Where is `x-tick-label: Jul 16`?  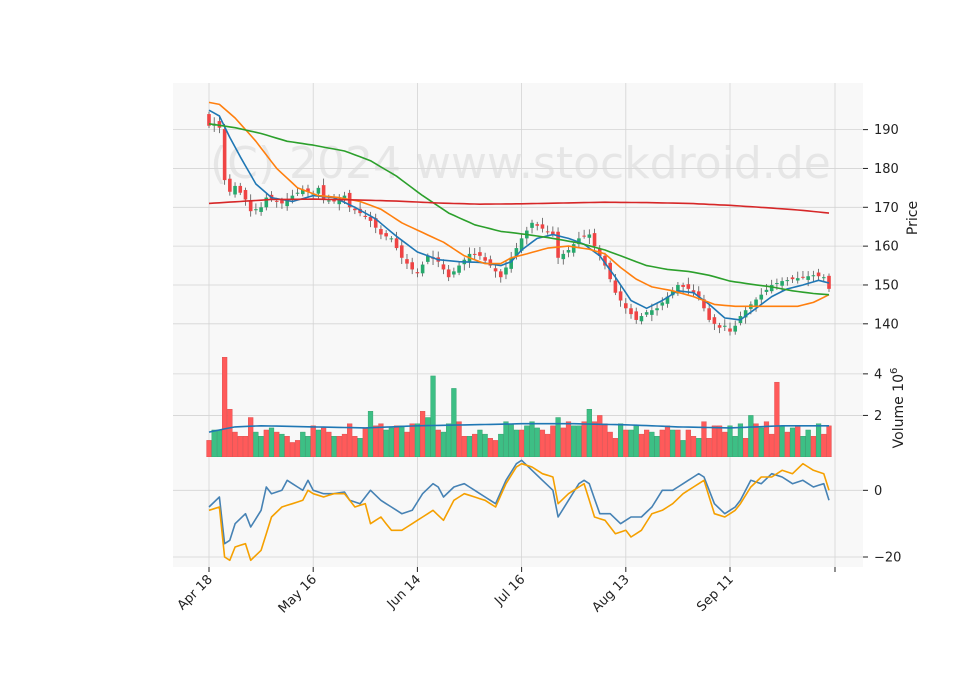
x-tick-label: Jul 16 is located at coordinates (509, 590).